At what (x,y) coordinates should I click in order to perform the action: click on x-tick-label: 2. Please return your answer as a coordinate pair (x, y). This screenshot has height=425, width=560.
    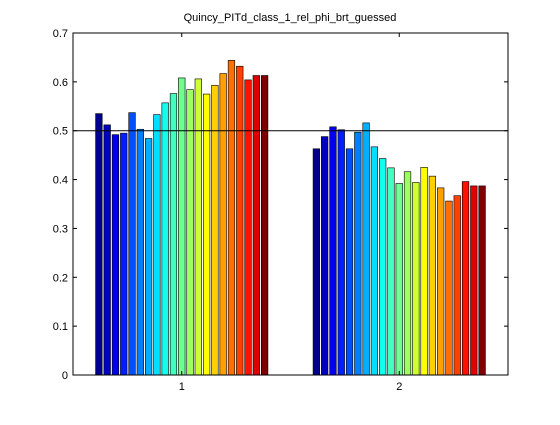
    Looking at the image, I should click on (399, 387).